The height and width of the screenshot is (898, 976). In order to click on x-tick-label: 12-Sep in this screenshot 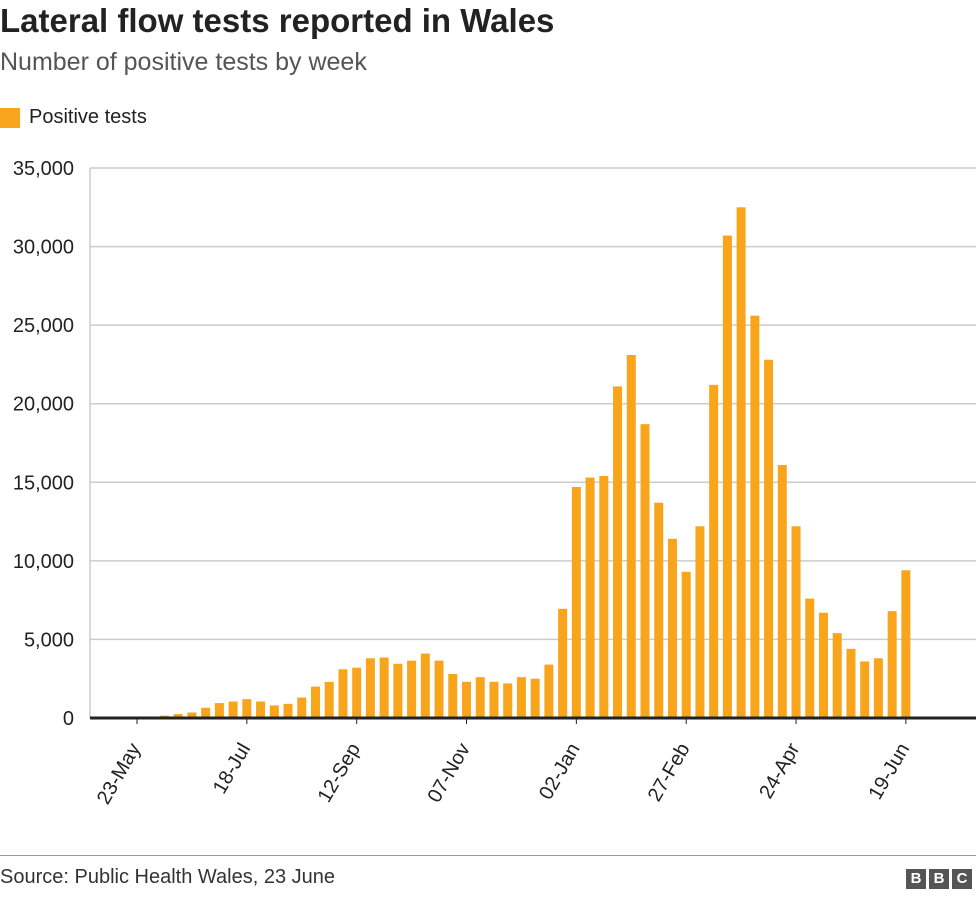, I will do `click(339, 773)`.